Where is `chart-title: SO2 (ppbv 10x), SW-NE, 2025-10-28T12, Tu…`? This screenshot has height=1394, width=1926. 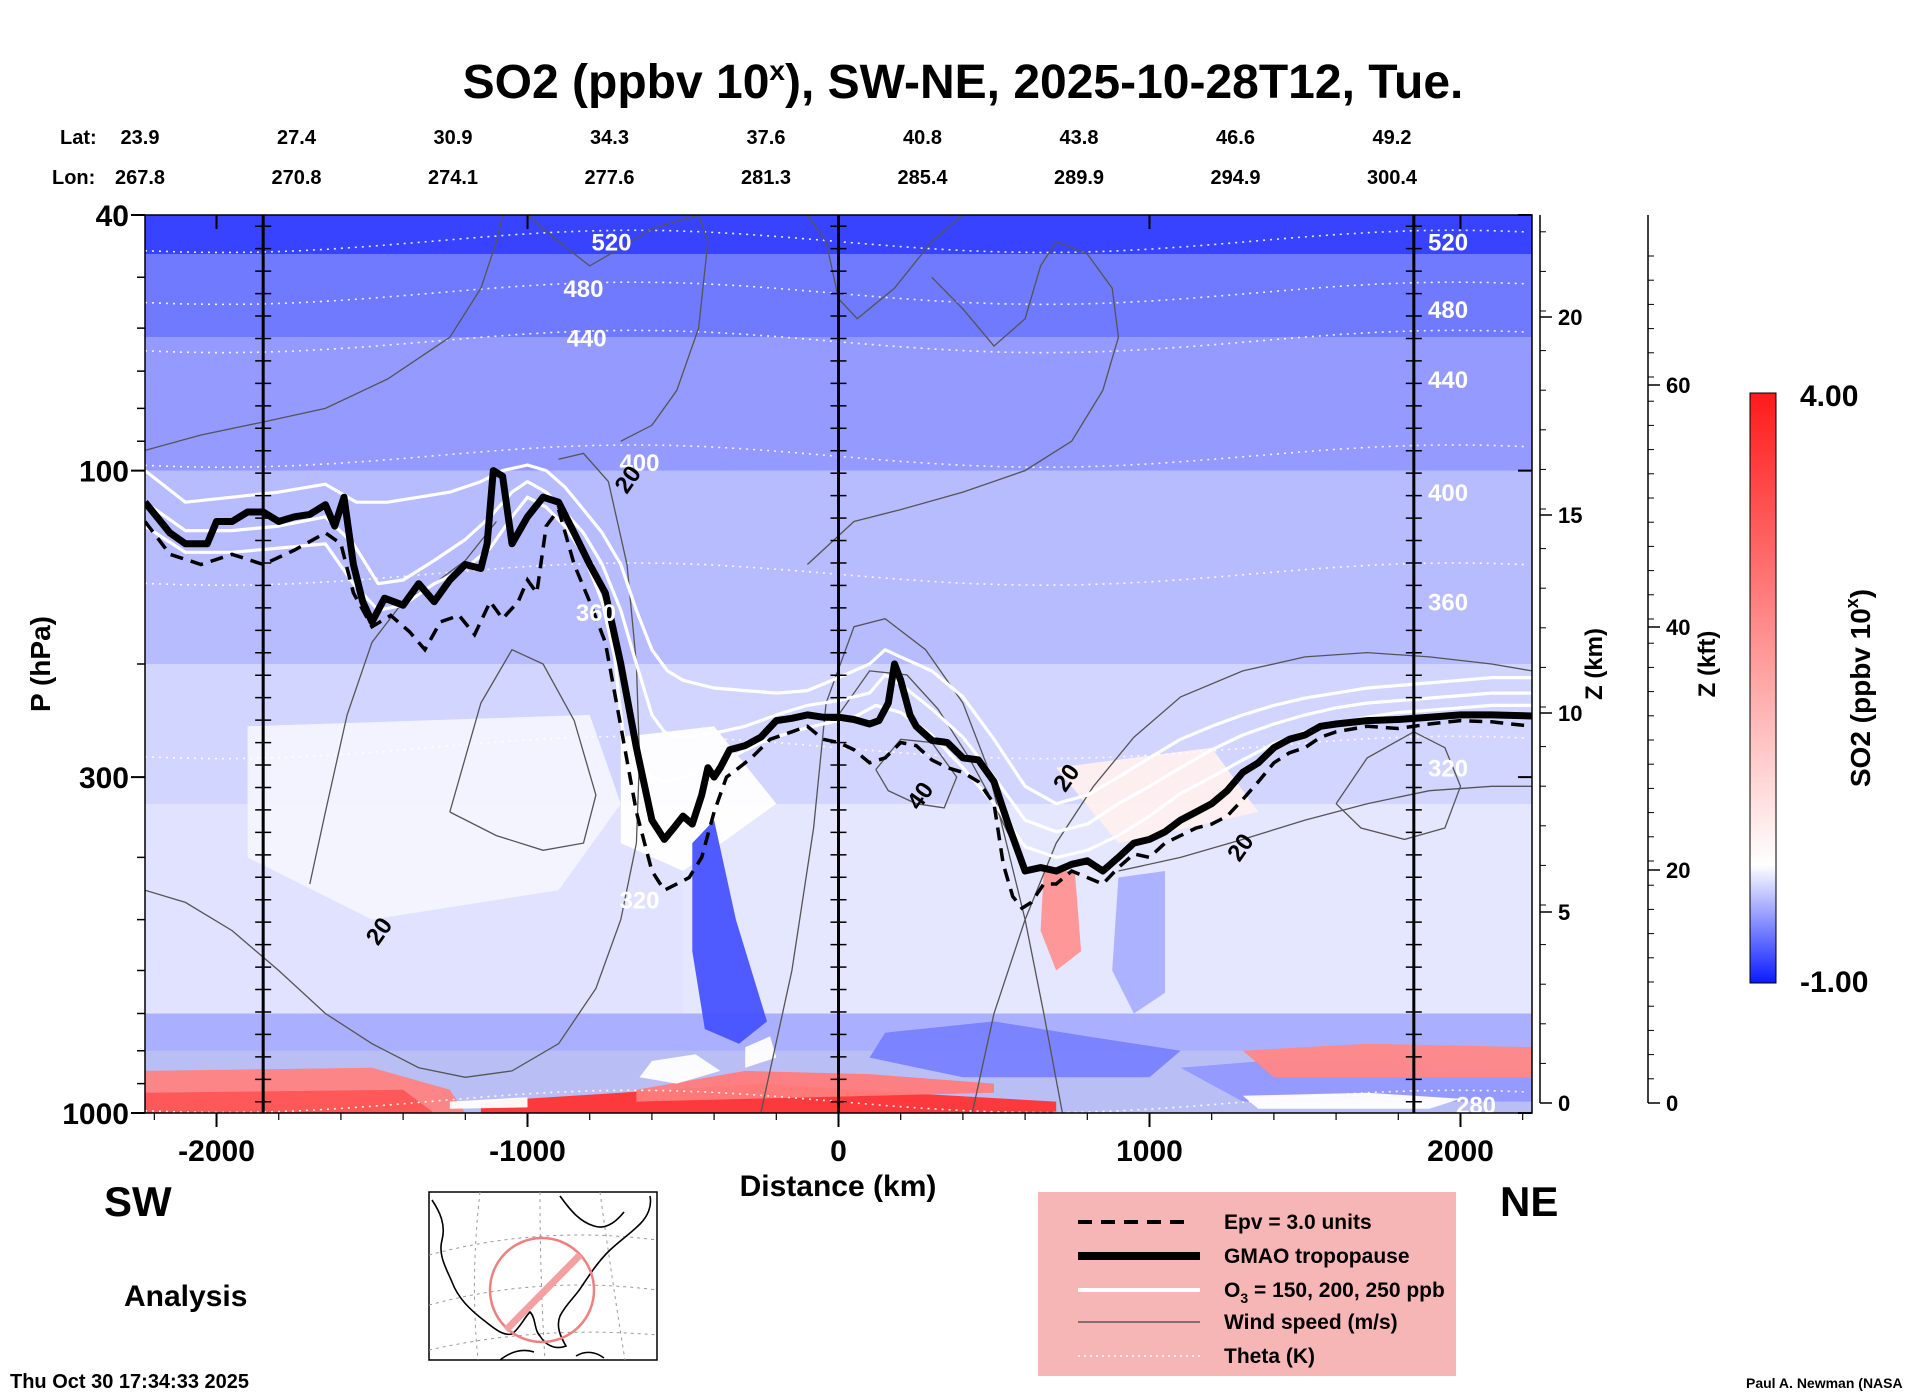
chart-title: SO2 (ppbv 10x), SW-NE, 2025-10-28T12, Tu… is located at coordinates (963, 82).